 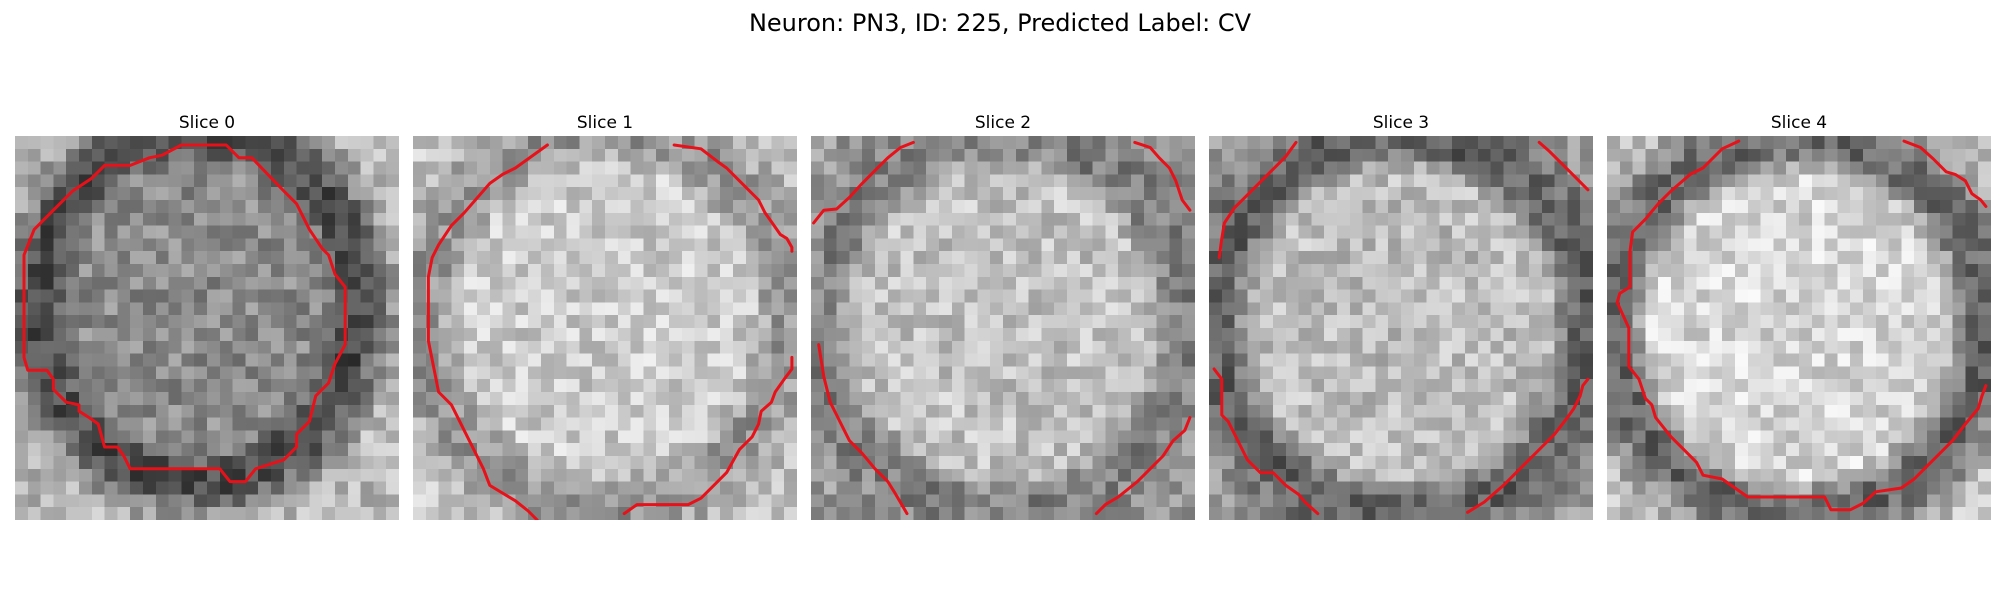 What do you see at coordinates (1401, 123) in the screenshot?
I see `slice-title: Slice 3` at bounding box center [1401, 123].